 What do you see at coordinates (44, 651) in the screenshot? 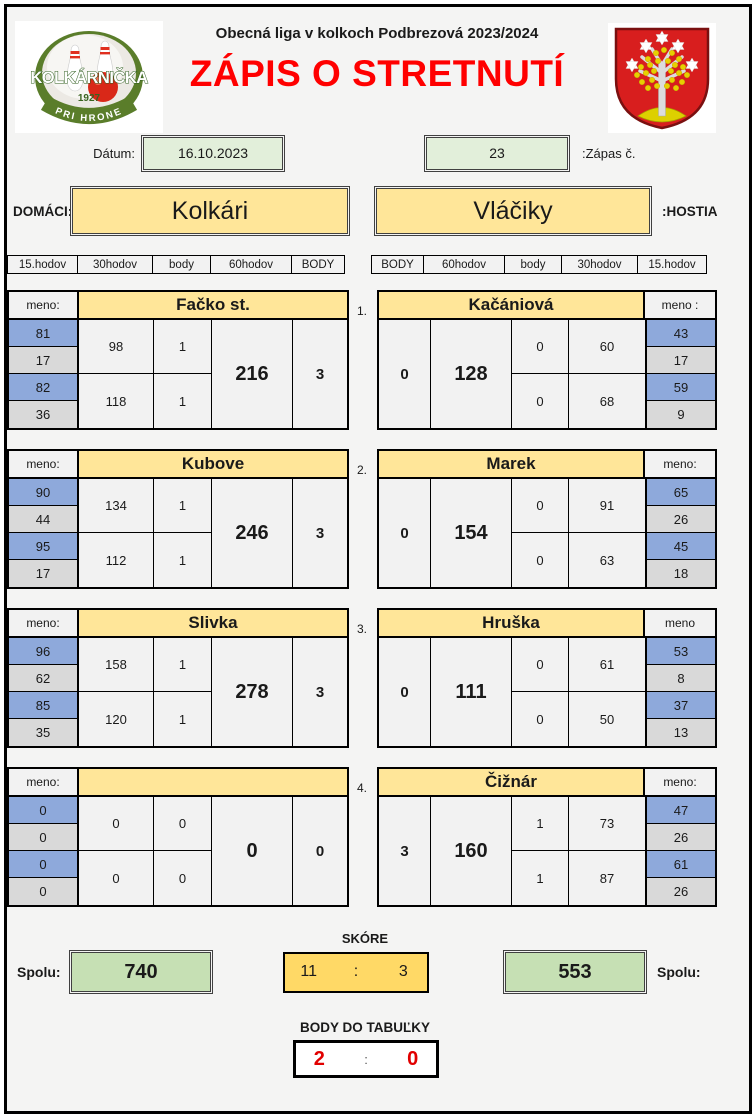
I see `home-throws15-cell: 96` at bounding box center [44, 651].